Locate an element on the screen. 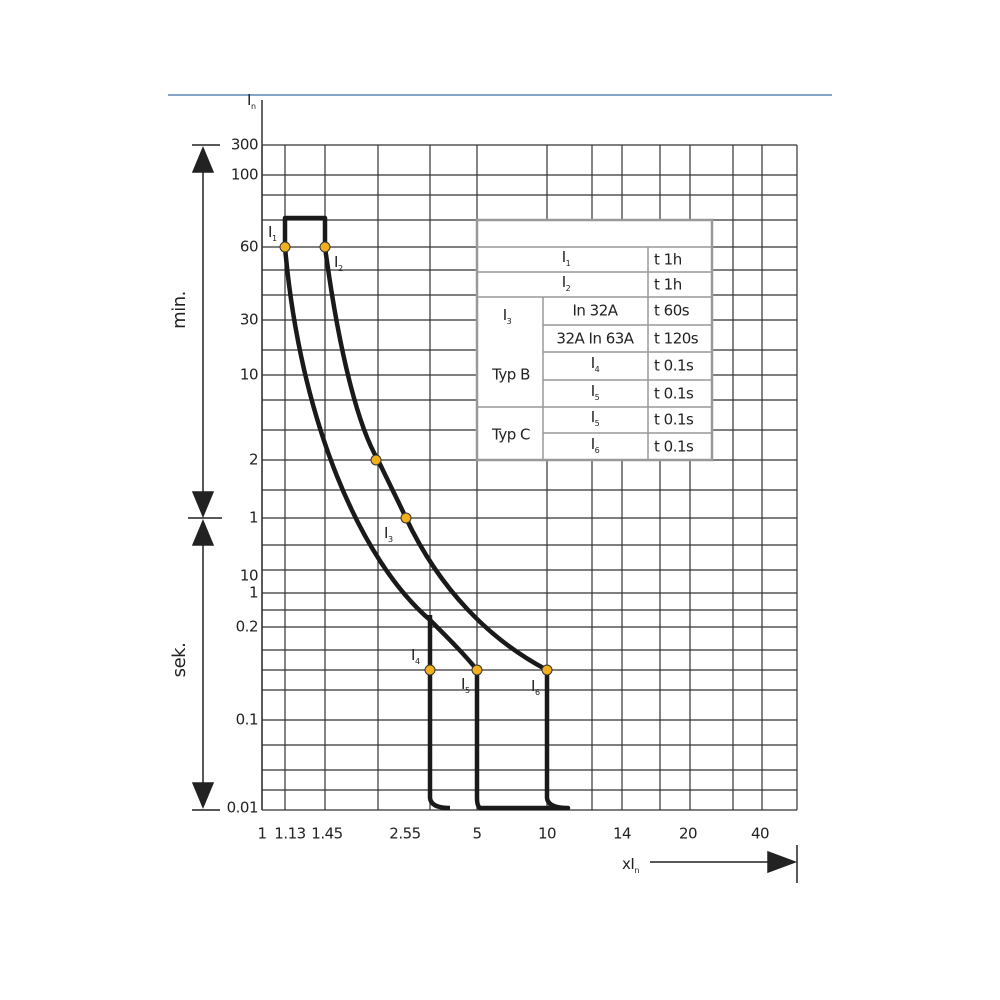  text-main: xI is located at coordinates (628, 864).